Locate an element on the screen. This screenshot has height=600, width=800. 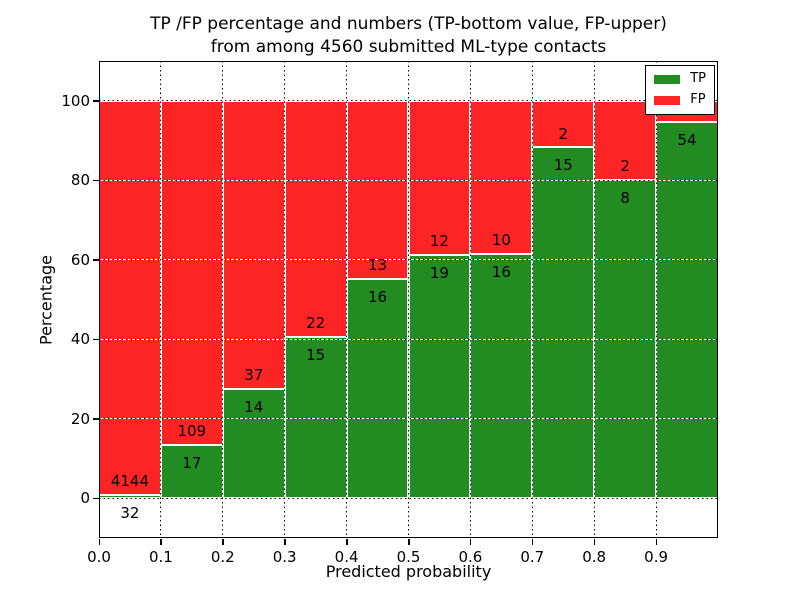
bar-fp-count-label: 37 is located at coordinates (254, 375).